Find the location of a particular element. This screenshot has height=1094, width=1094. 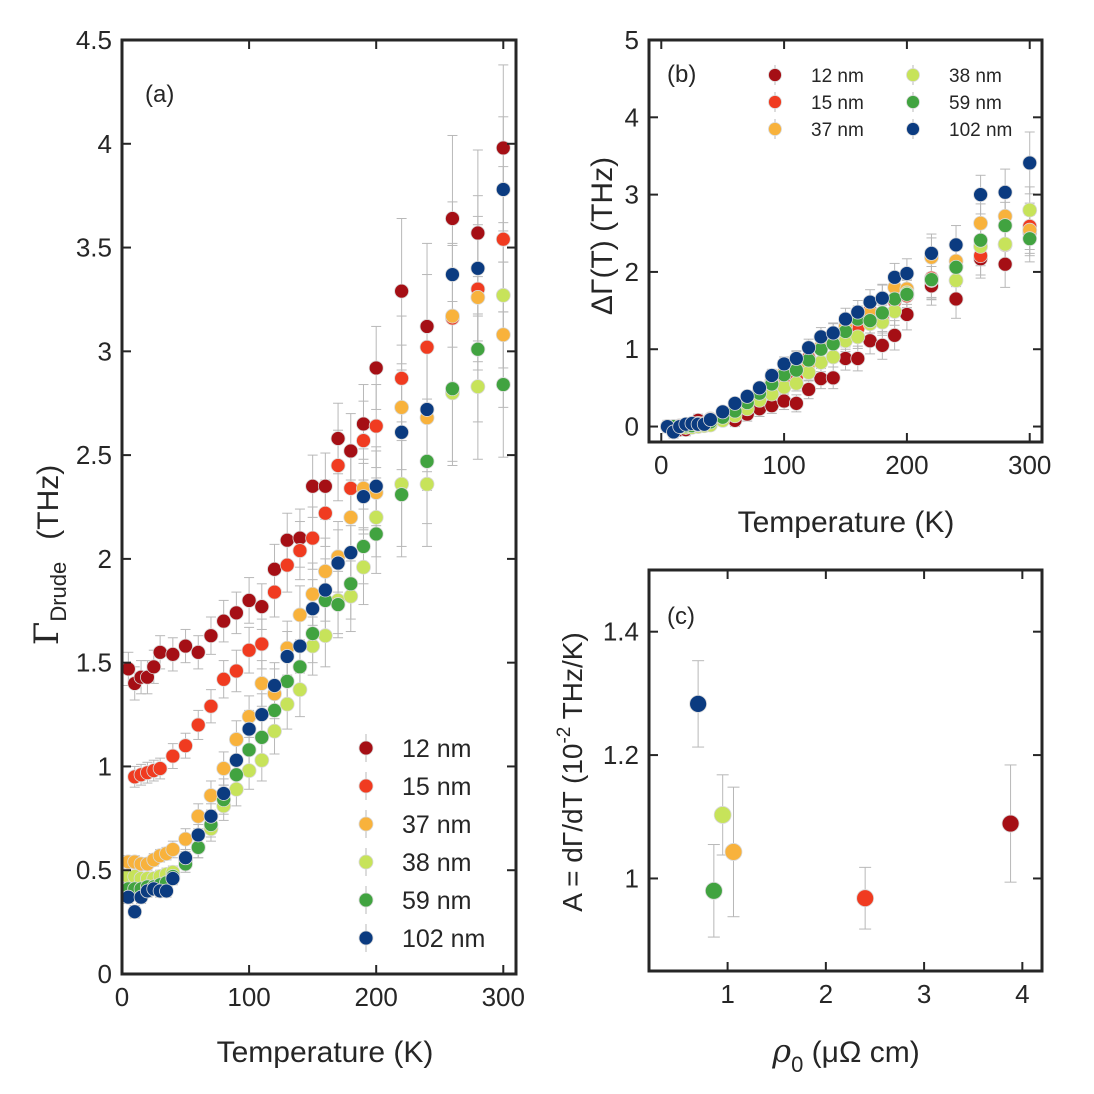

panel-b-xlabel: Temperature (K) is located at coordinates (846, 522).